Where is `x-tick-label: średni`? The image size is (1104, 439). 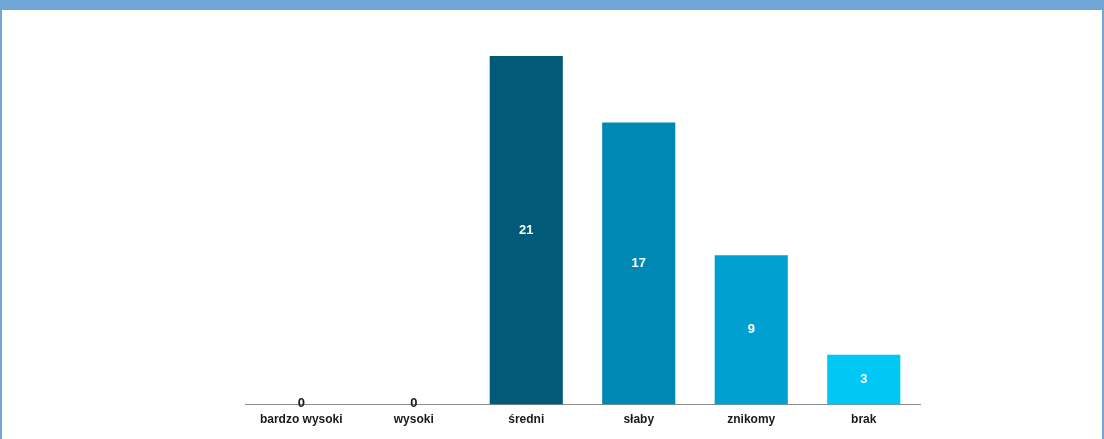 x-tick-label: średni is located at coordinates (526, 419).